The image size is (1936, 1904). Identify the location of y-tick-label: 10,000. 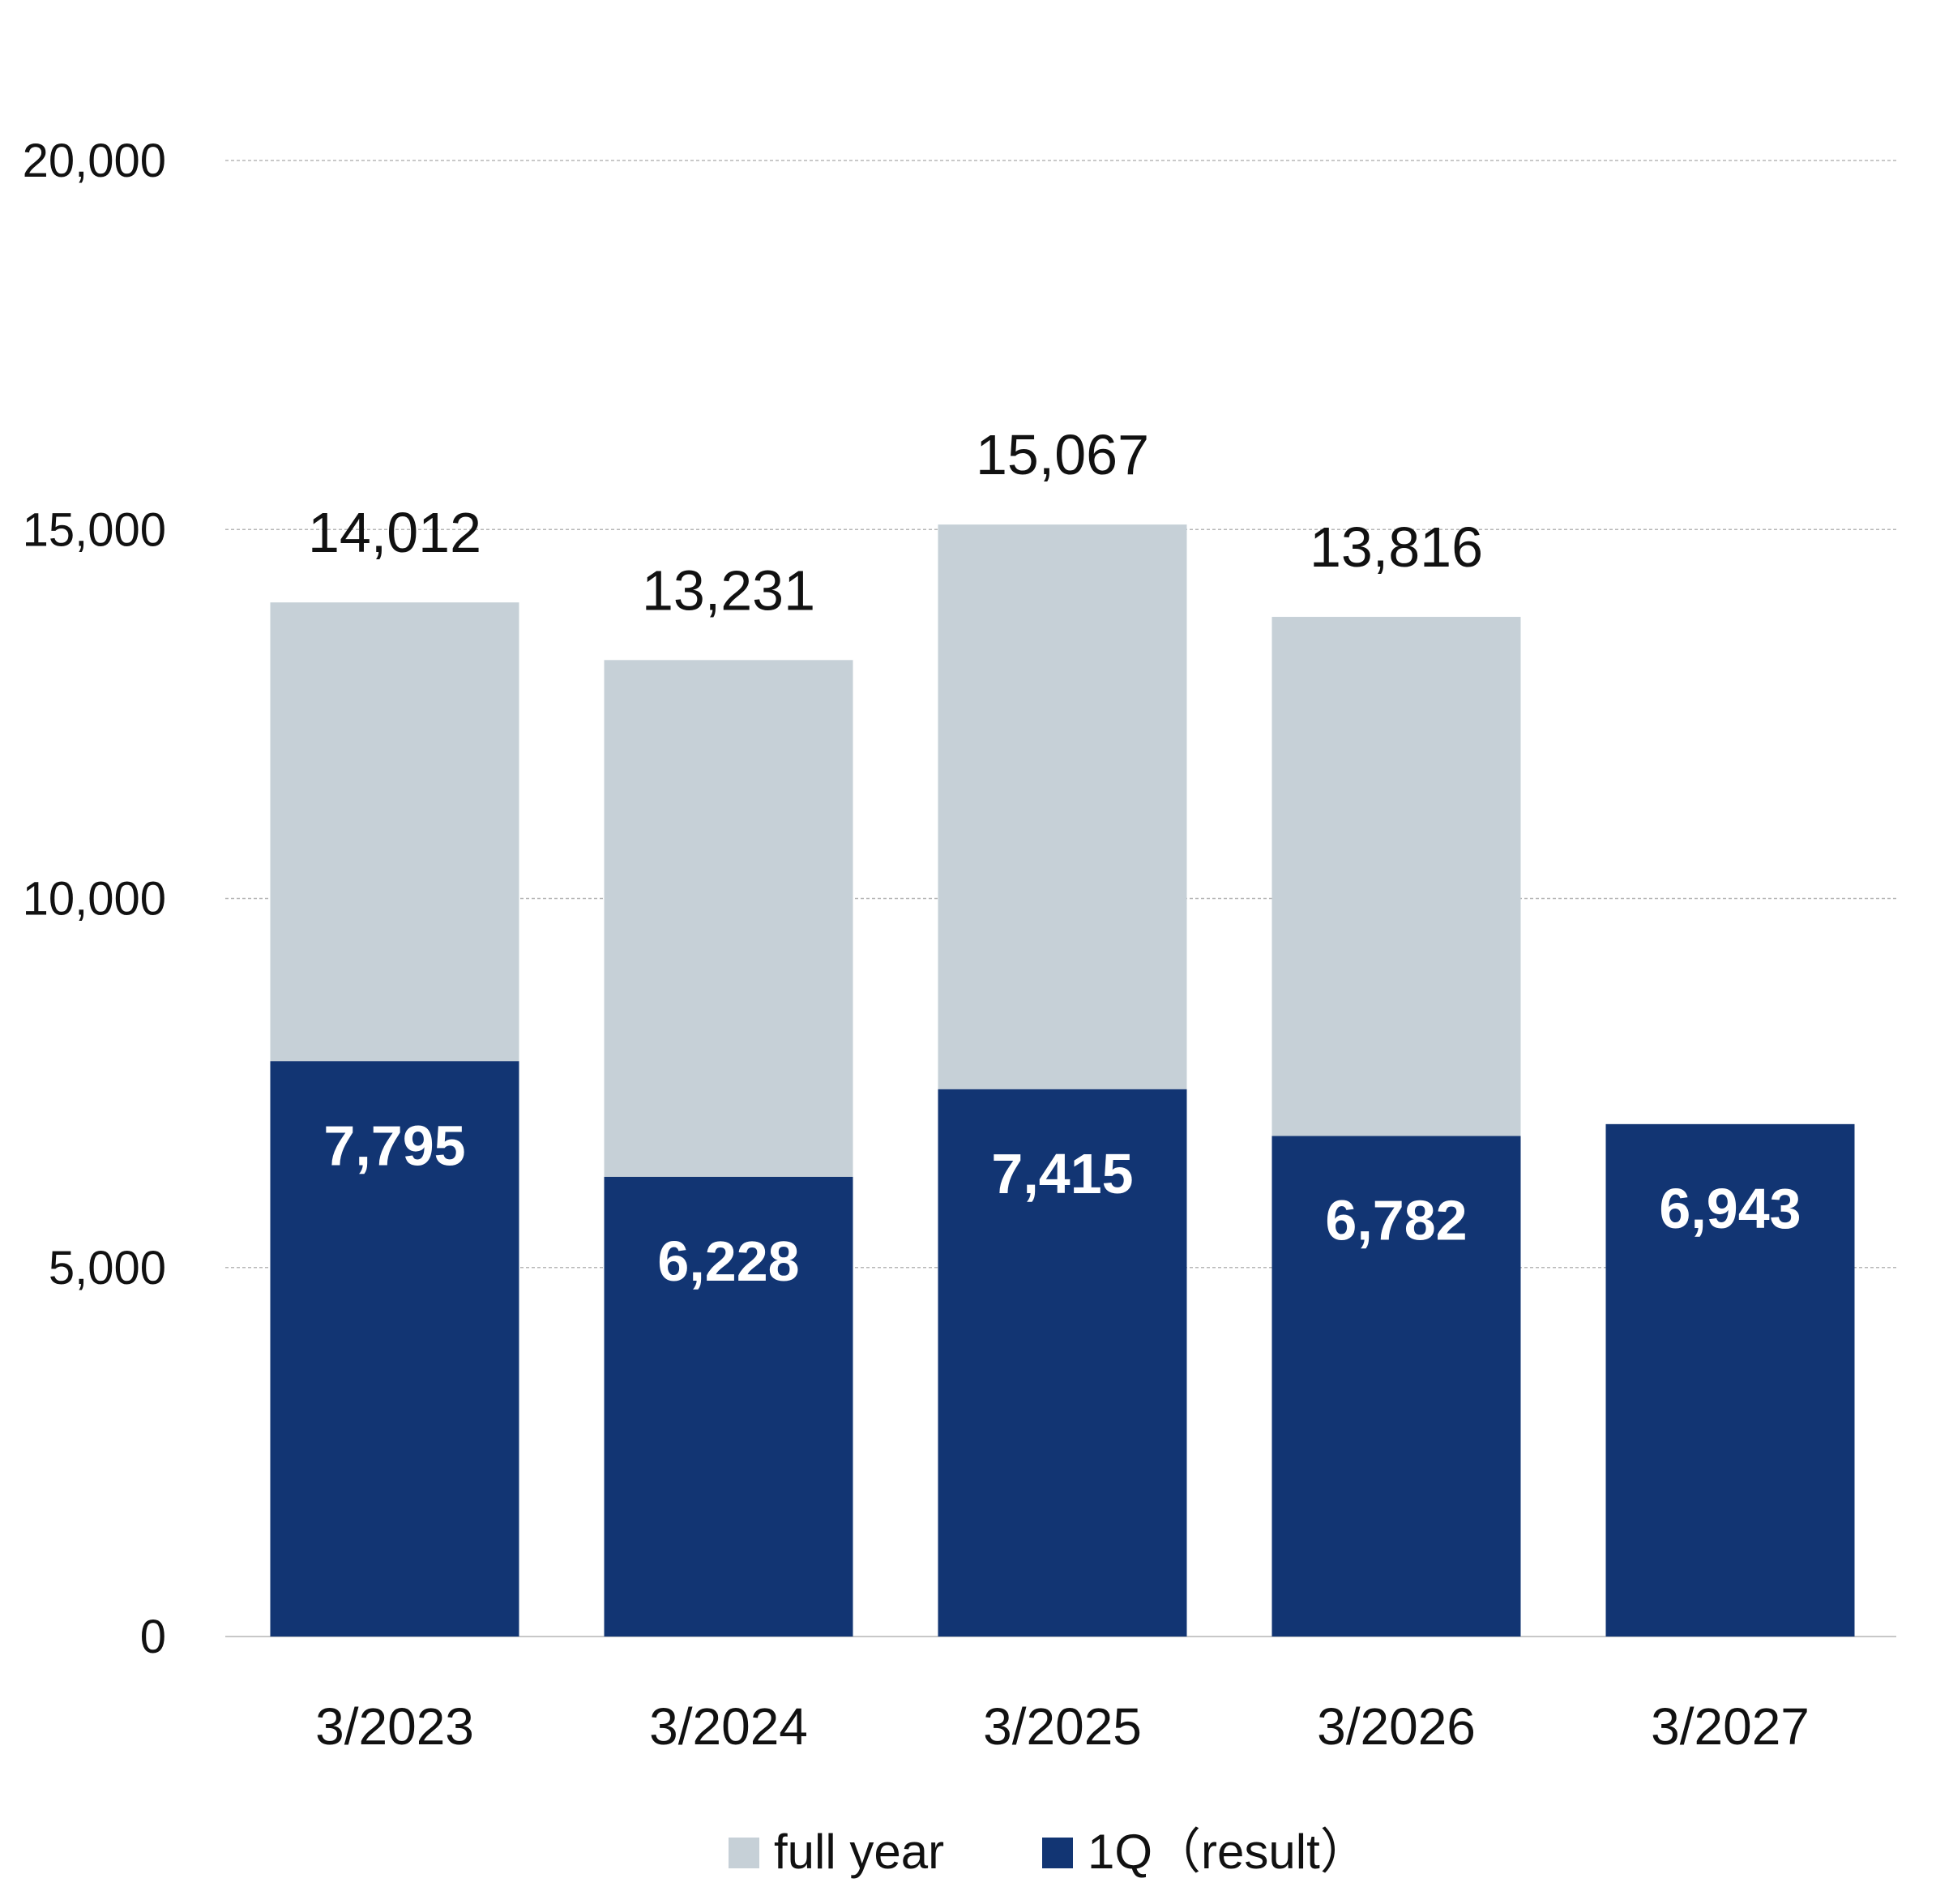
(94, 900).